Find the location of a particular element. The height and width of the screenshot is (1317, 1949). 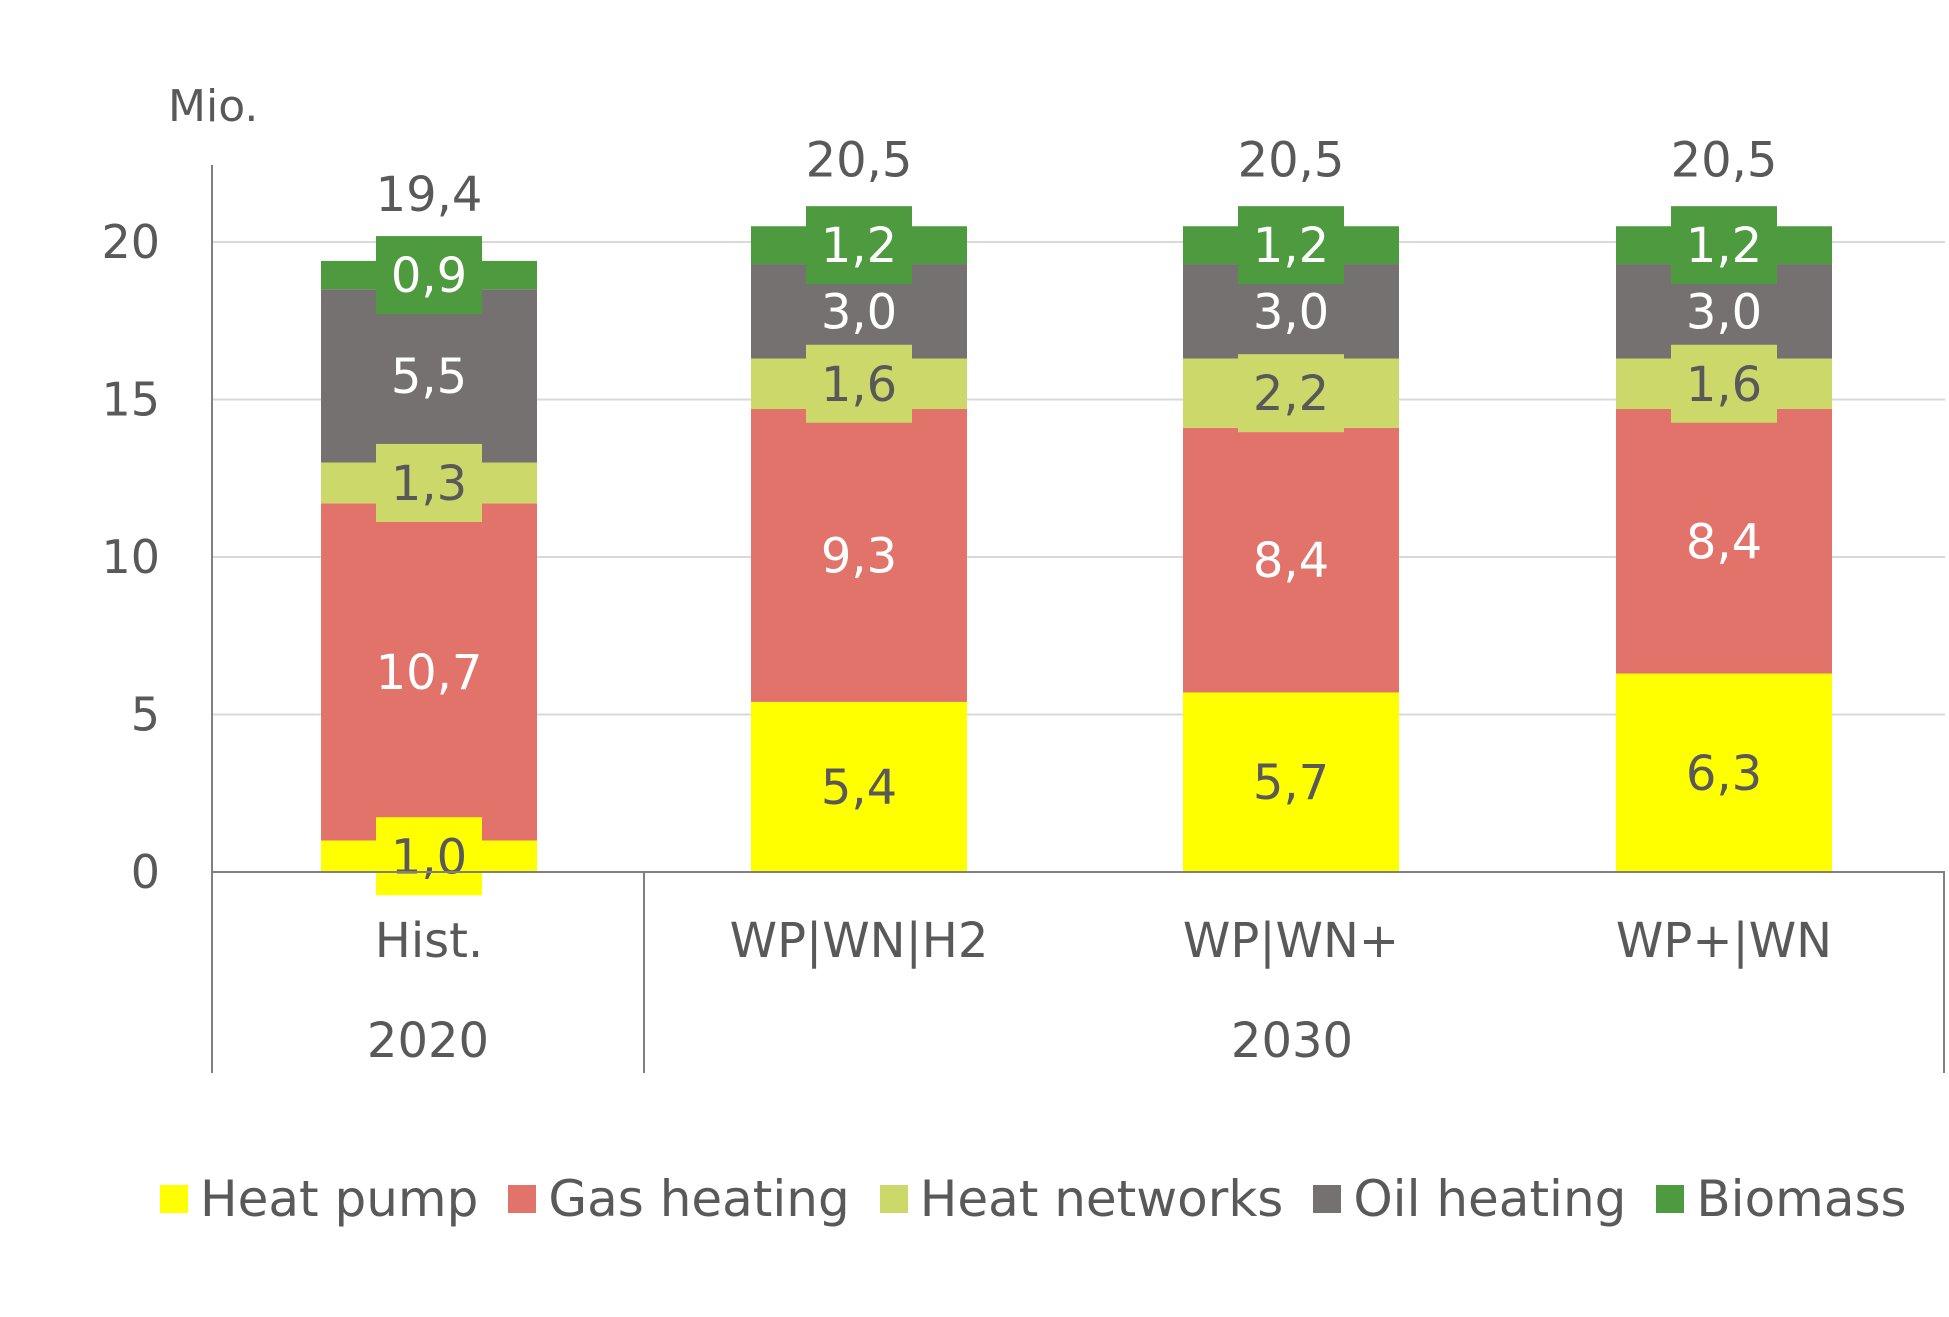

data-label: 10,7 is located at coordinates (429, 673).